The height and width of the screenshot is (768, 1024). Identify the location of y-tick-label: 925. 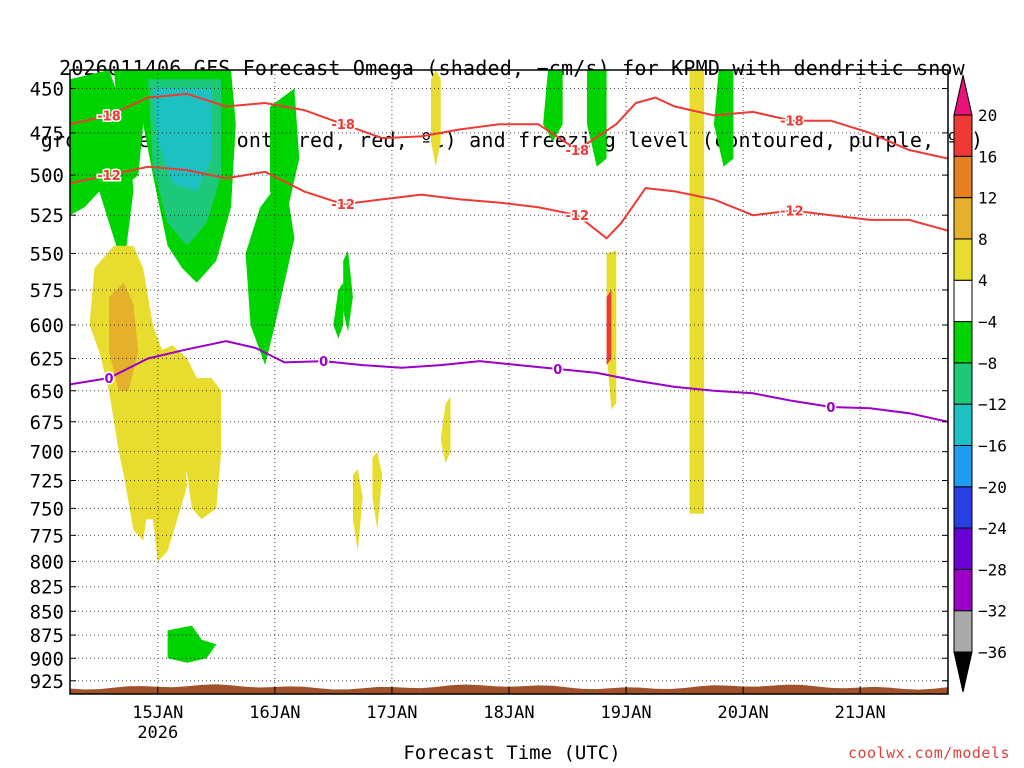
(47, 682).